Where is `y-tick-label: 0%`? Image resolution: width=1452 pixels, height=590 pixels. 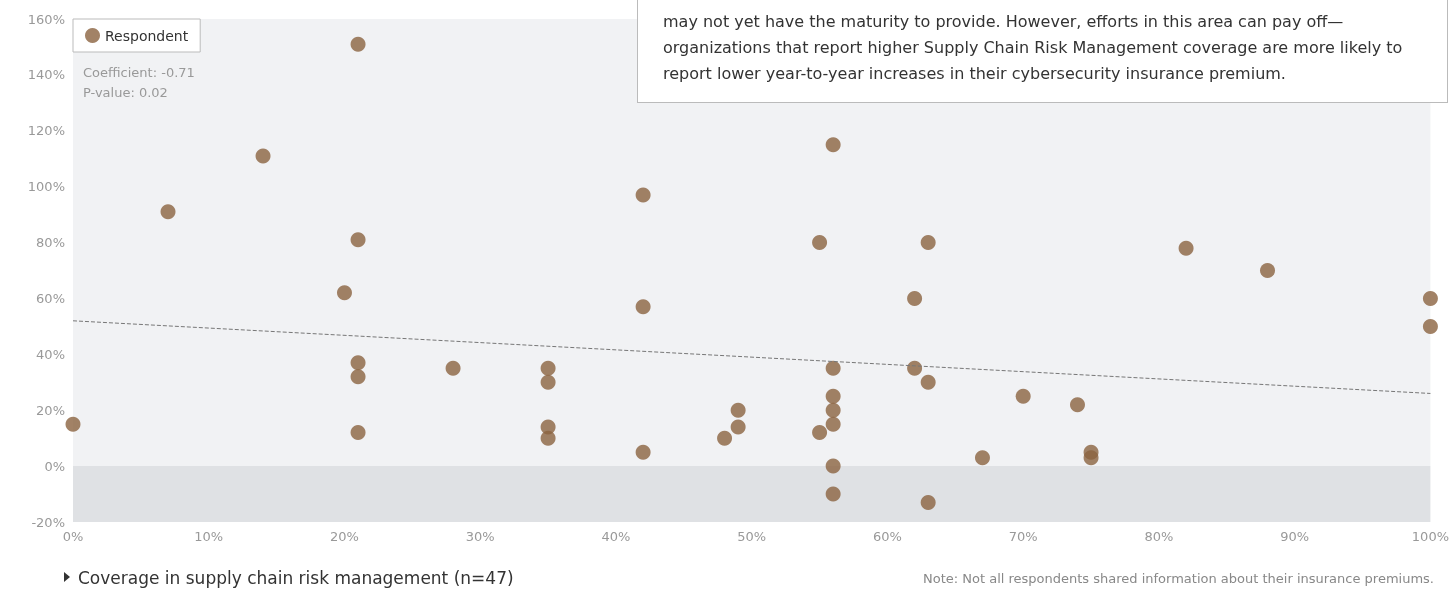
y-tick-label: 0% is located at coordinates (54, 466).